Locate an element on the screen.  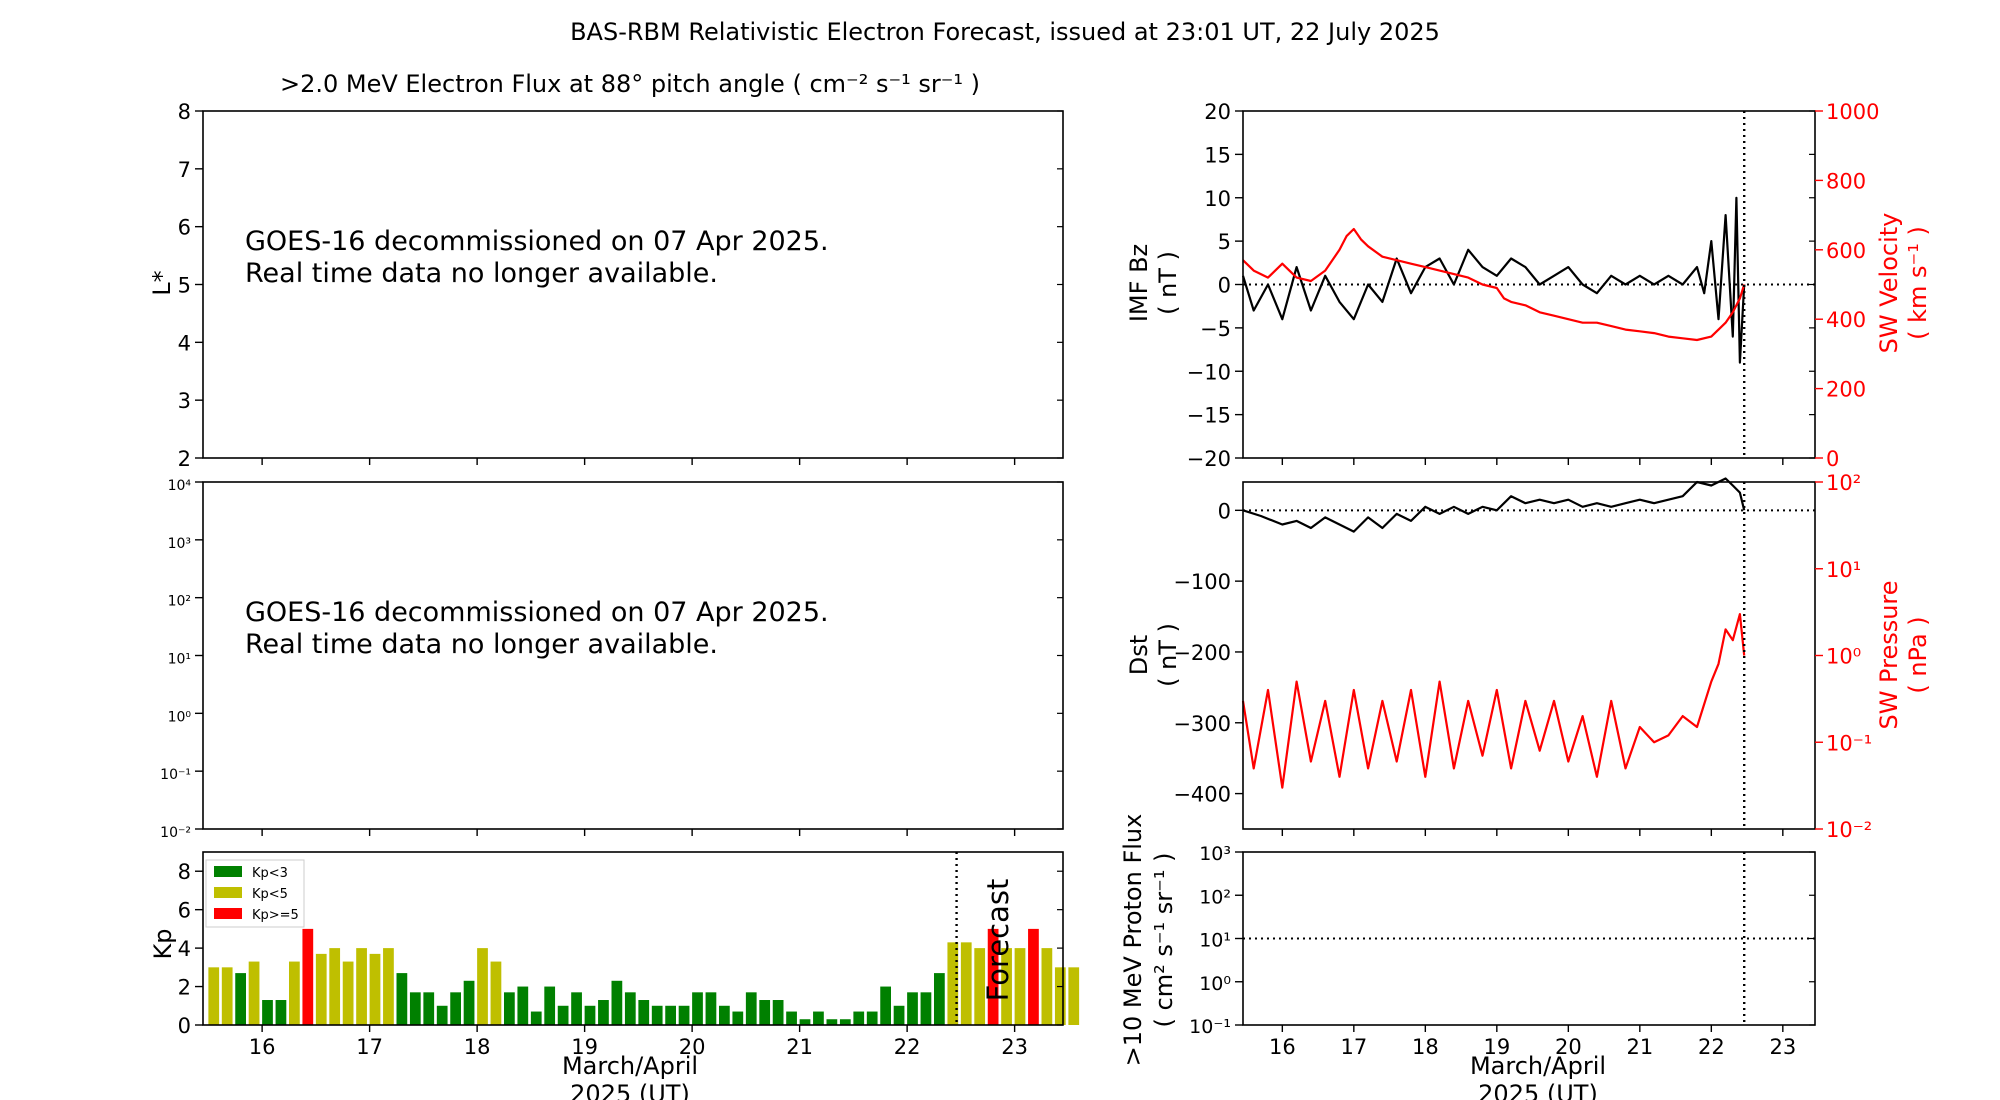
dst-ylabel-line1: Dst is located at coordinates (1139, 655).